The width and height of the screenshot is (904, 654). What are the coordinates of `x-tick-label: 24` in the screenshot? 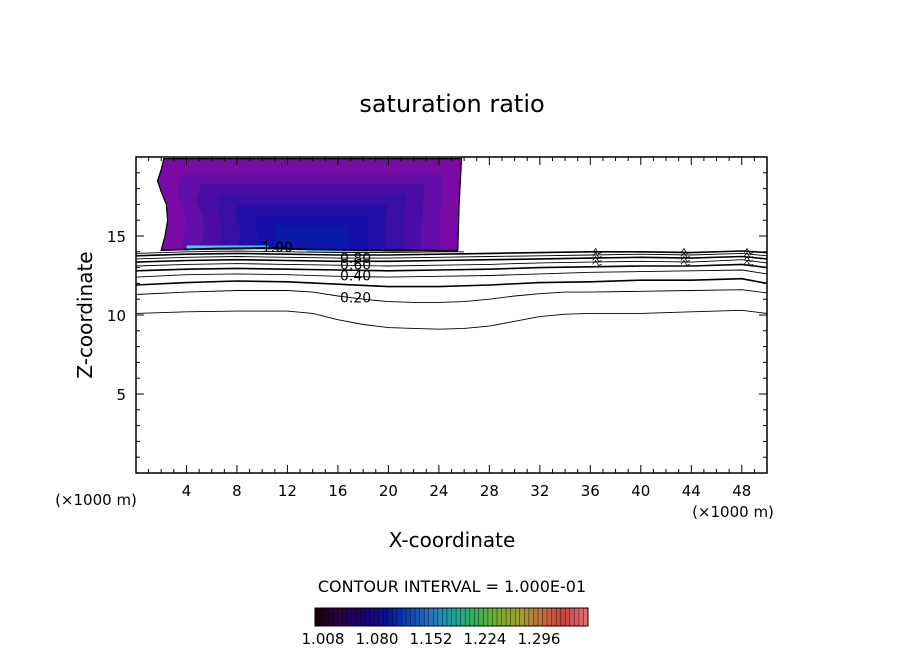 It's located at (438, 491).